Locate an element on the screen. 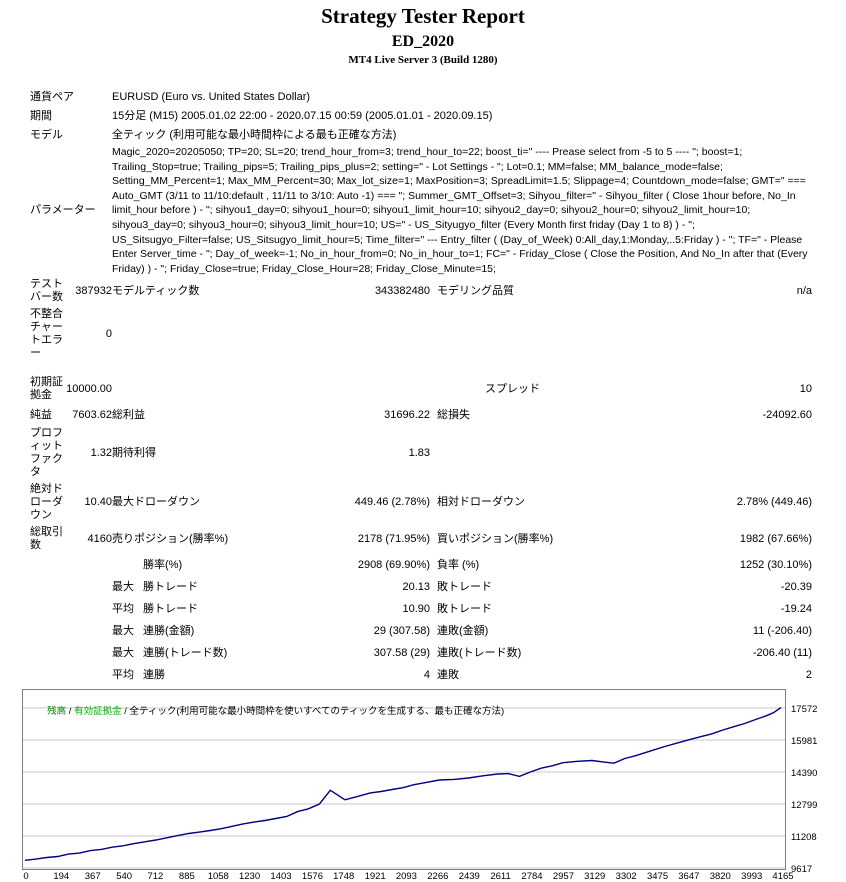  profit-trades-label: 勝率(%) is located at coordinates (163, 564).